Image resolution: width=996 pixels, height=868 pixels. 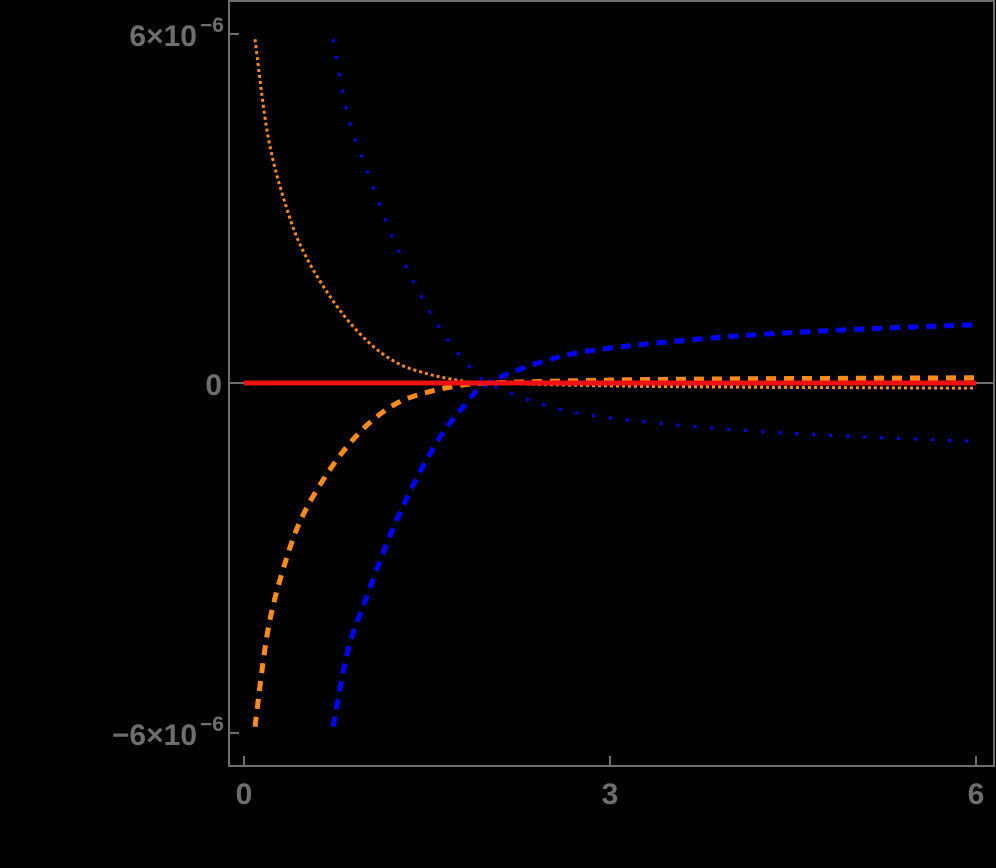 I want to click on y-ticks, so click(x=234, y=383).